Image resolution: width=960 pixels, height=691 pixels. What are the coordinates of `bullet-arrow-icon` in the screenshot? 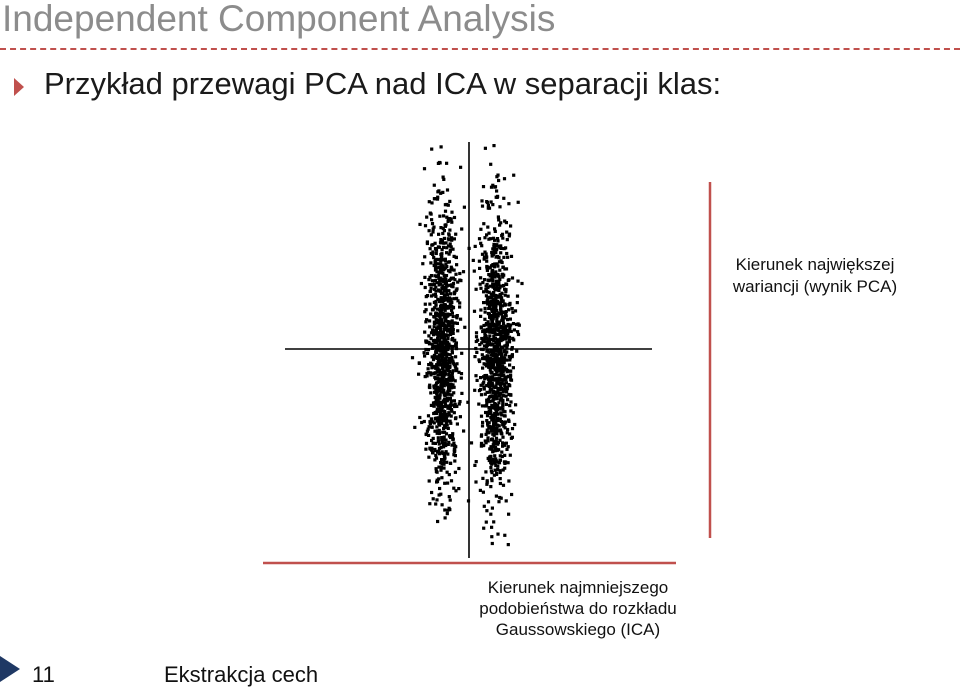 It's located at (19, 87).